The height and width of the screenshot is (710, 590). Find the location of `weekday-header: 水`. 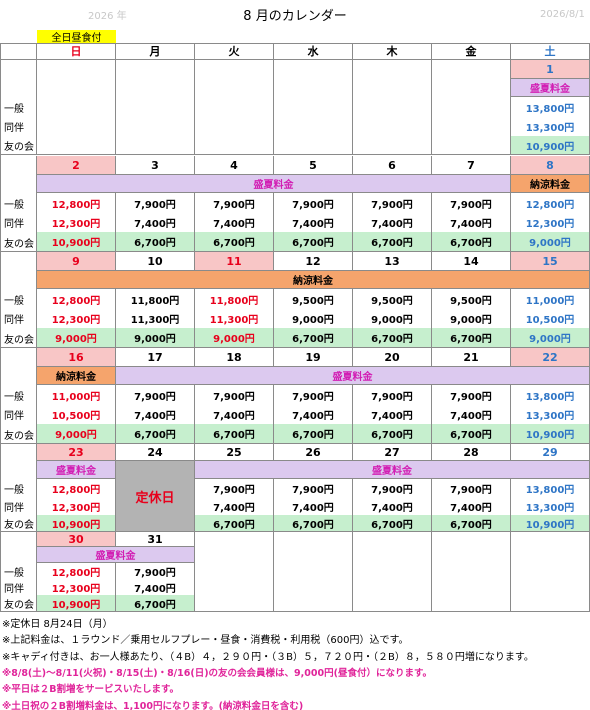

weekday-header: 水 is located at coordinates (313, 51).